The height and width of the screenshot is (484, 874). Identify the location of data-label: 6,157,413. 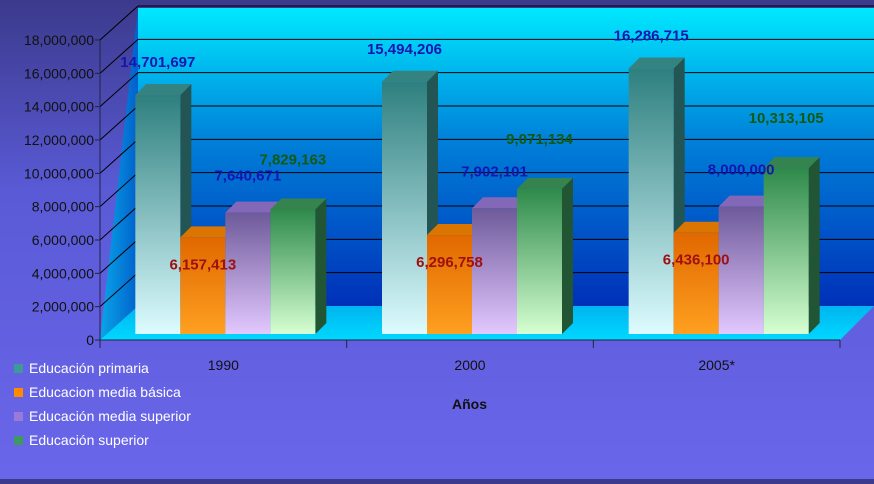
(202, 264).